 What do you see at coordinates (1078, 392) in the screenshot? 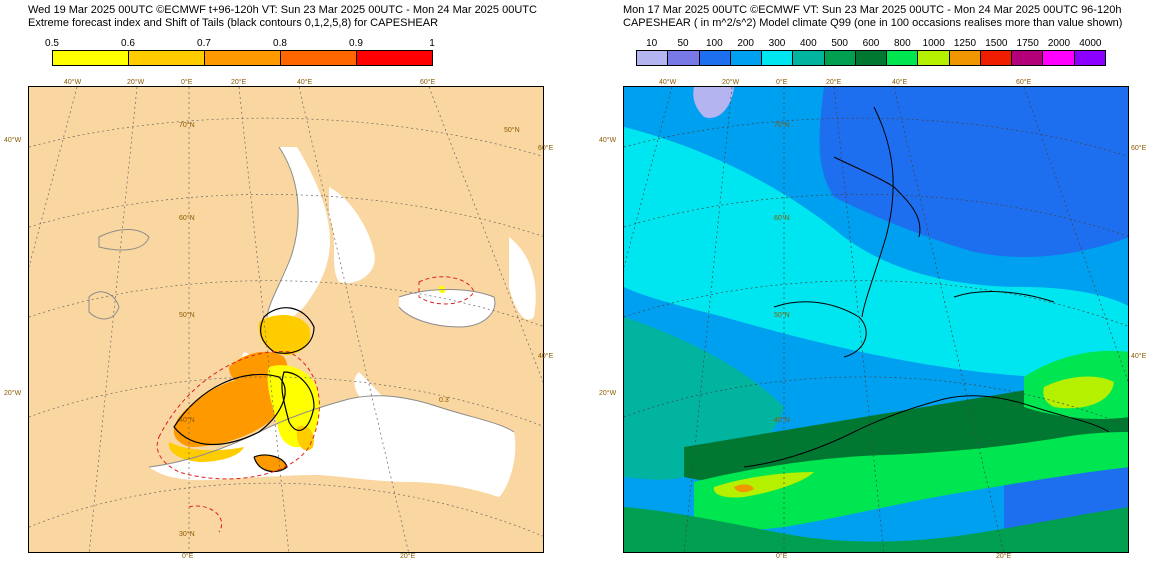
I see `turkey-yellow-green` at bounding box center [1078, 392].